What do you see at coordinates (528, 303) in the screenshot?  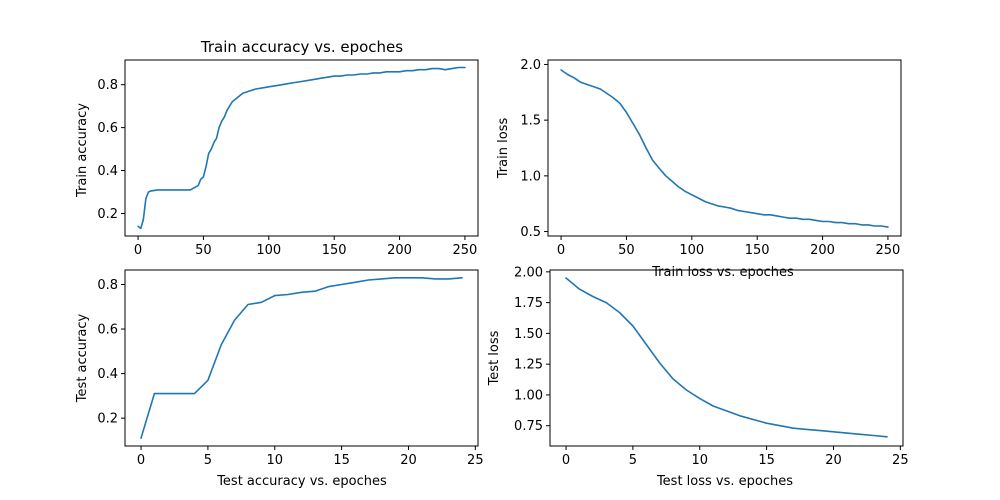 I see `y-tick-label: 1.75` at bounding box center [528, 303].